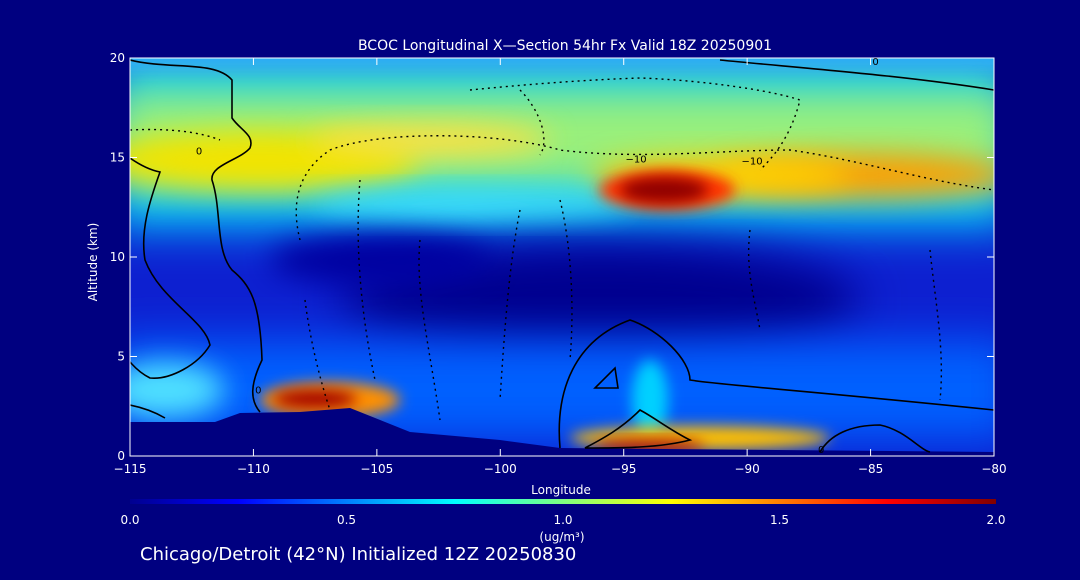 The image size is (1080, 580). Describe the element at coordinates (129, 520) in the screenshot. I see `colorbar-tick-label: 0.0` at that location.